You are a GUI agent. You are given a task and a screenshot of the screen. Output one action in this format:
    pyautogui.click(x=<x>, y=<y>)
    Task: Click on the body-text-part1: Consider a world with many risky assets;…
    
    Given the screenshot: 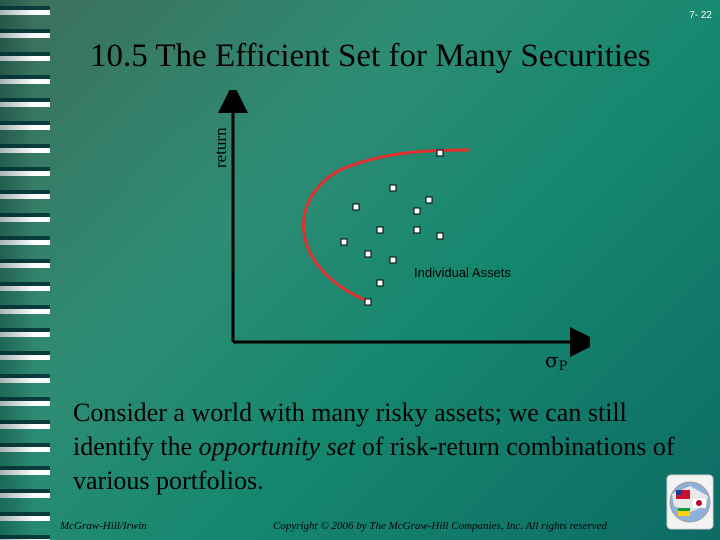 What is the action you would take?
    pyautogui.click(x=350, y=429)
    